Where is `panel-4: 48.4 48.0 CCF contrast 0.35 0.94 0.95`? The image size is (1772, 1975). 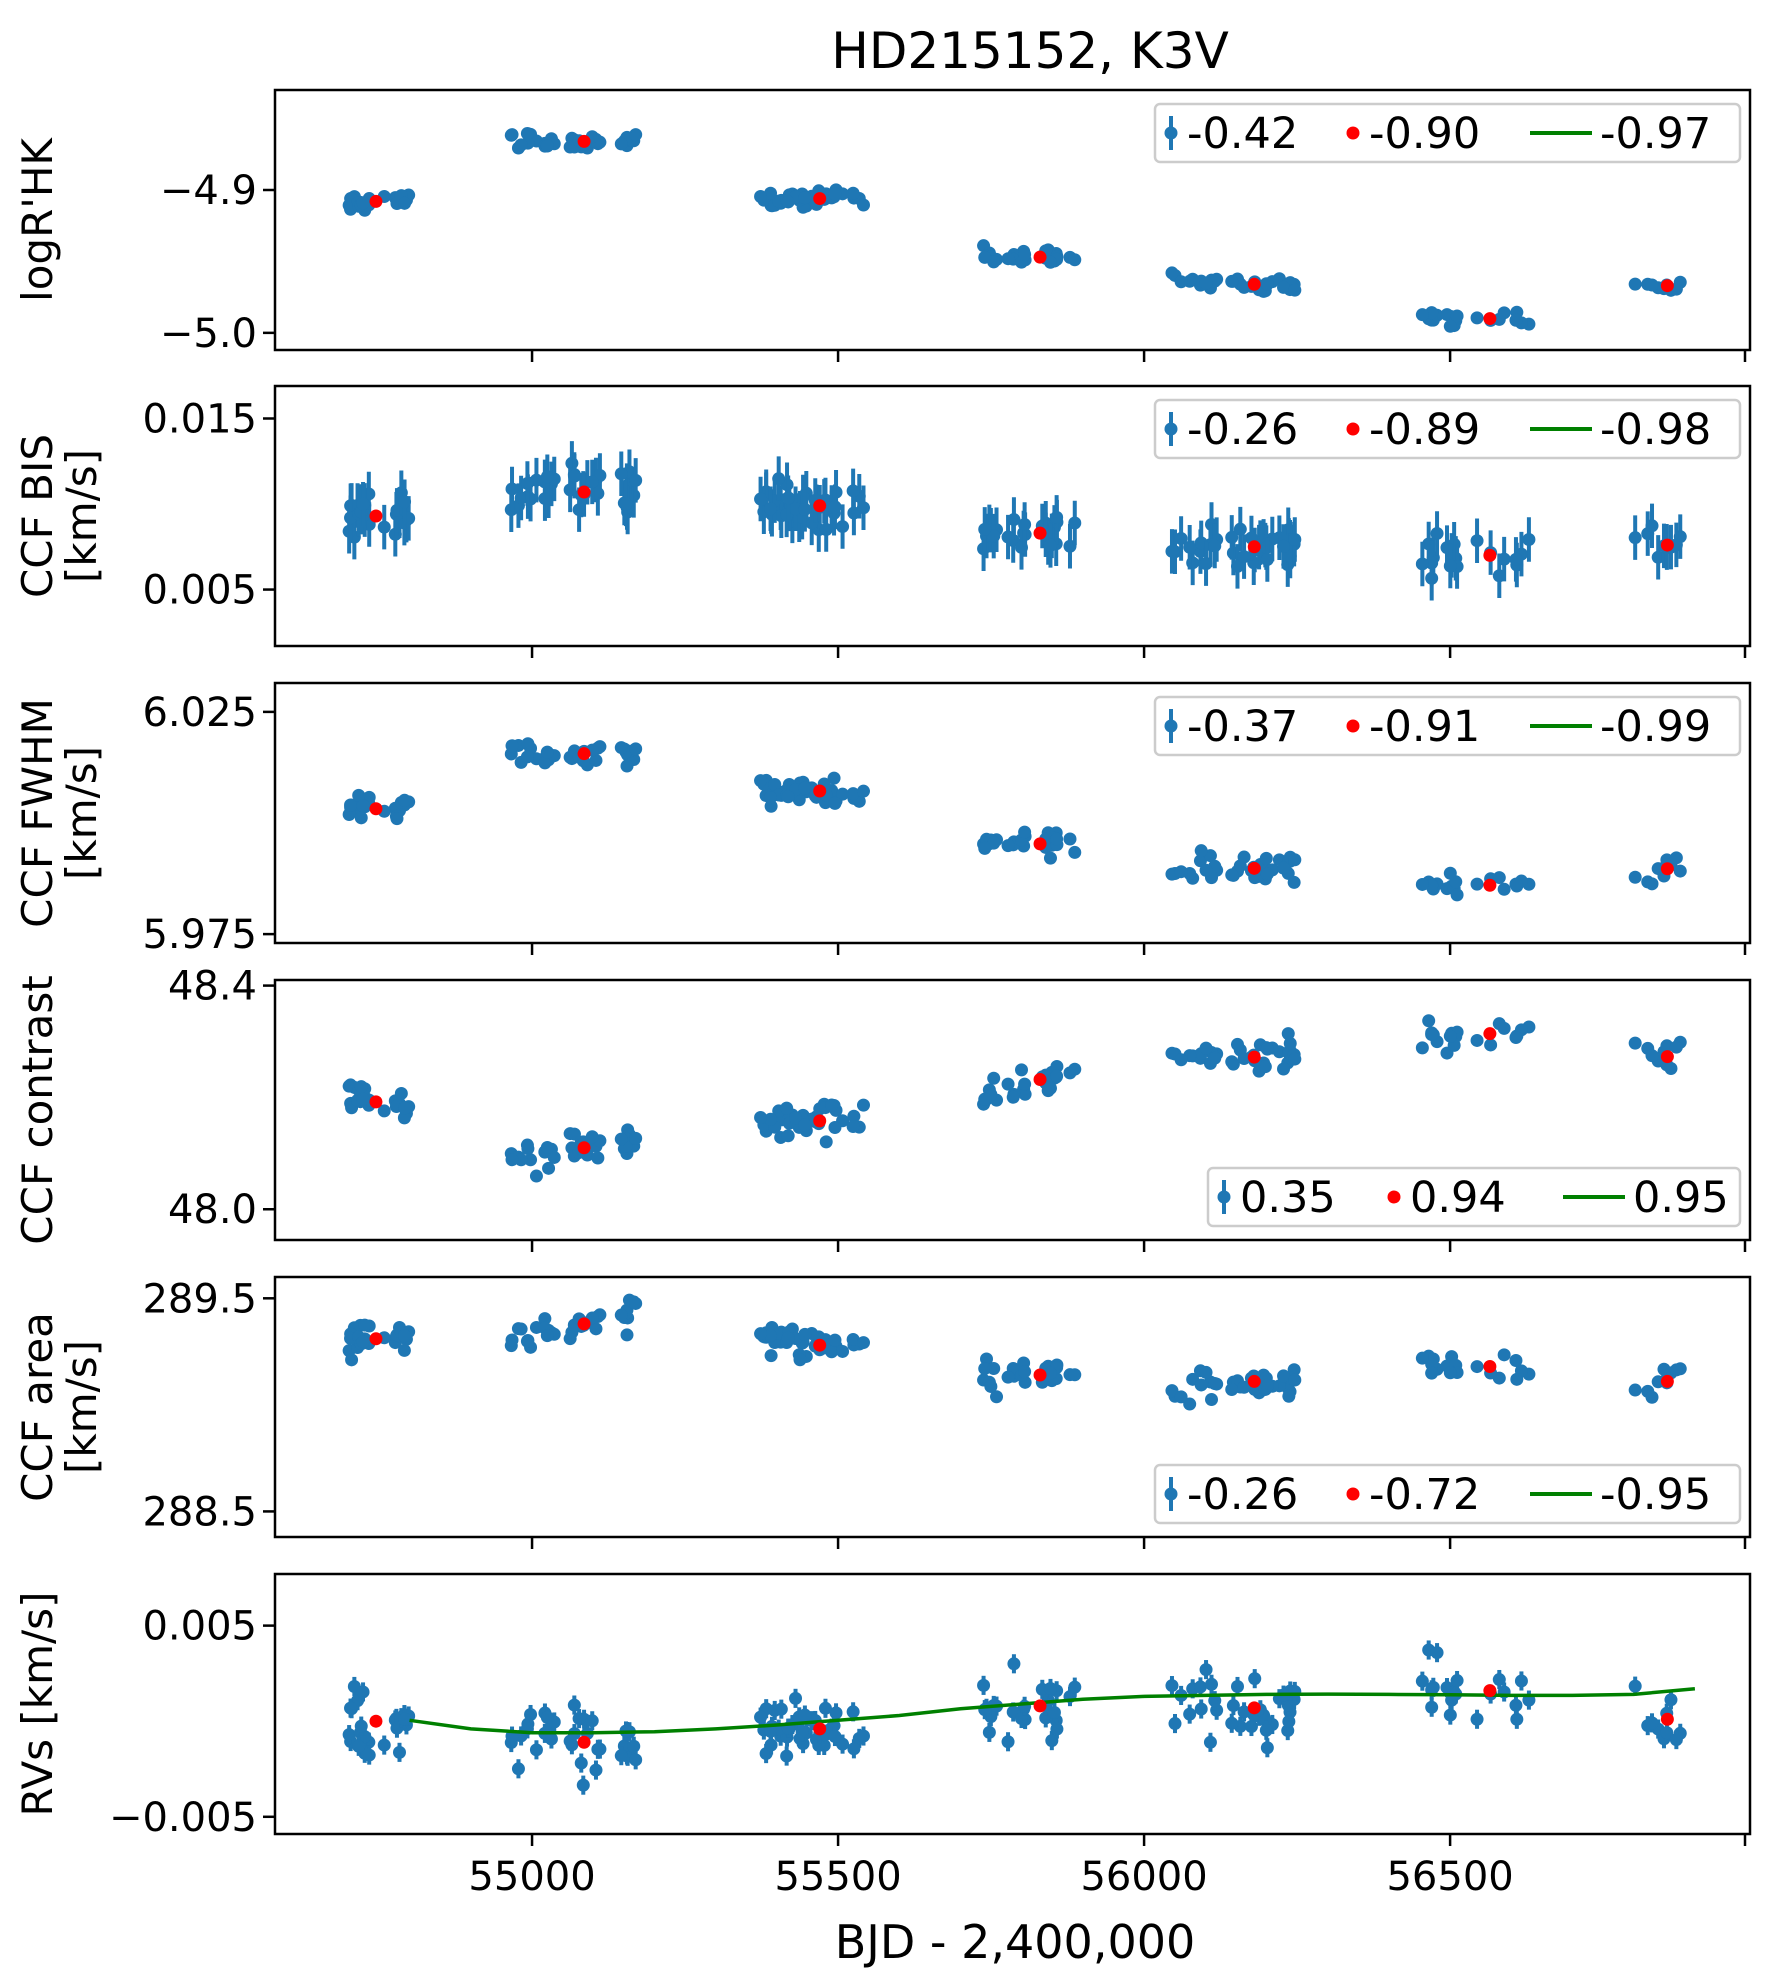 panel-4: 48.4 48.0 CCF contrast 0.35 0.94 0.95 is located at coordinates (882, 1108).